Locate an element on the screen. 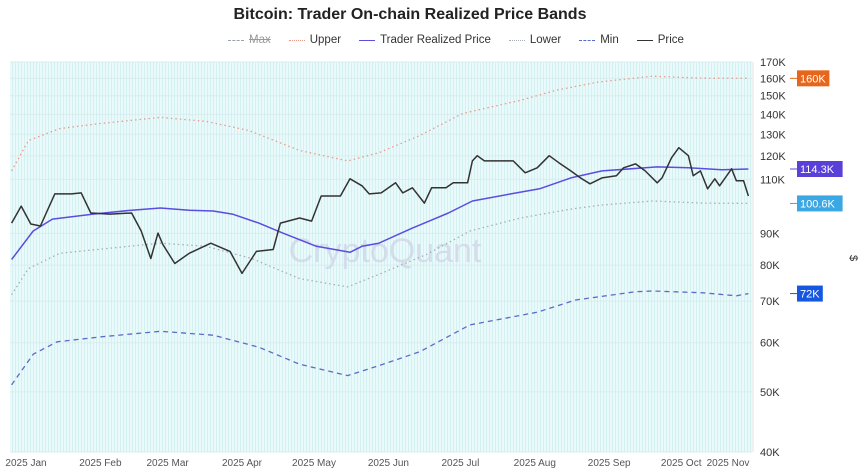 This screenshot has width=860, height=469. legend-item-max: Max is located at coordinates (249, 40).